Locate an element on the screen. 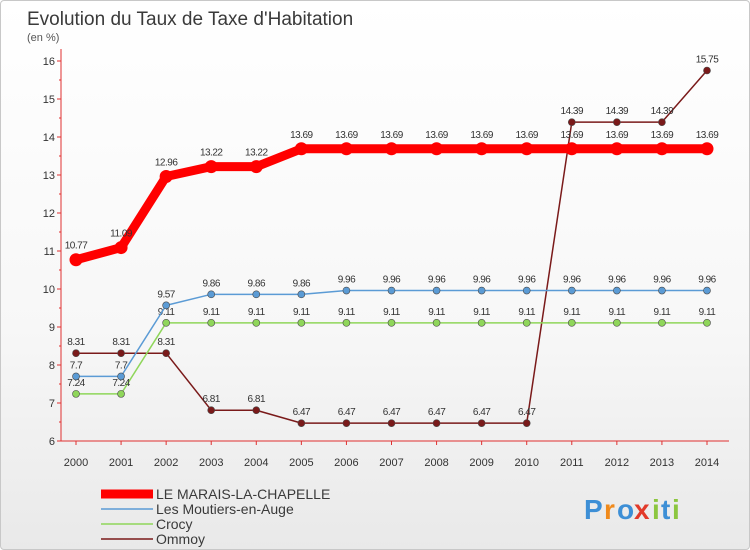  y-tick-label: 16 is located at coordinates (49, 62).